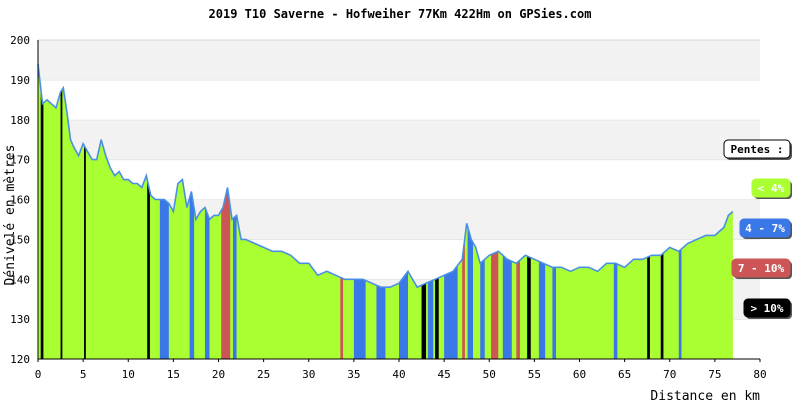  Describe the element at coordinates (624, 374) in the screenshot. I see `x-tick-label: 65` at that location.